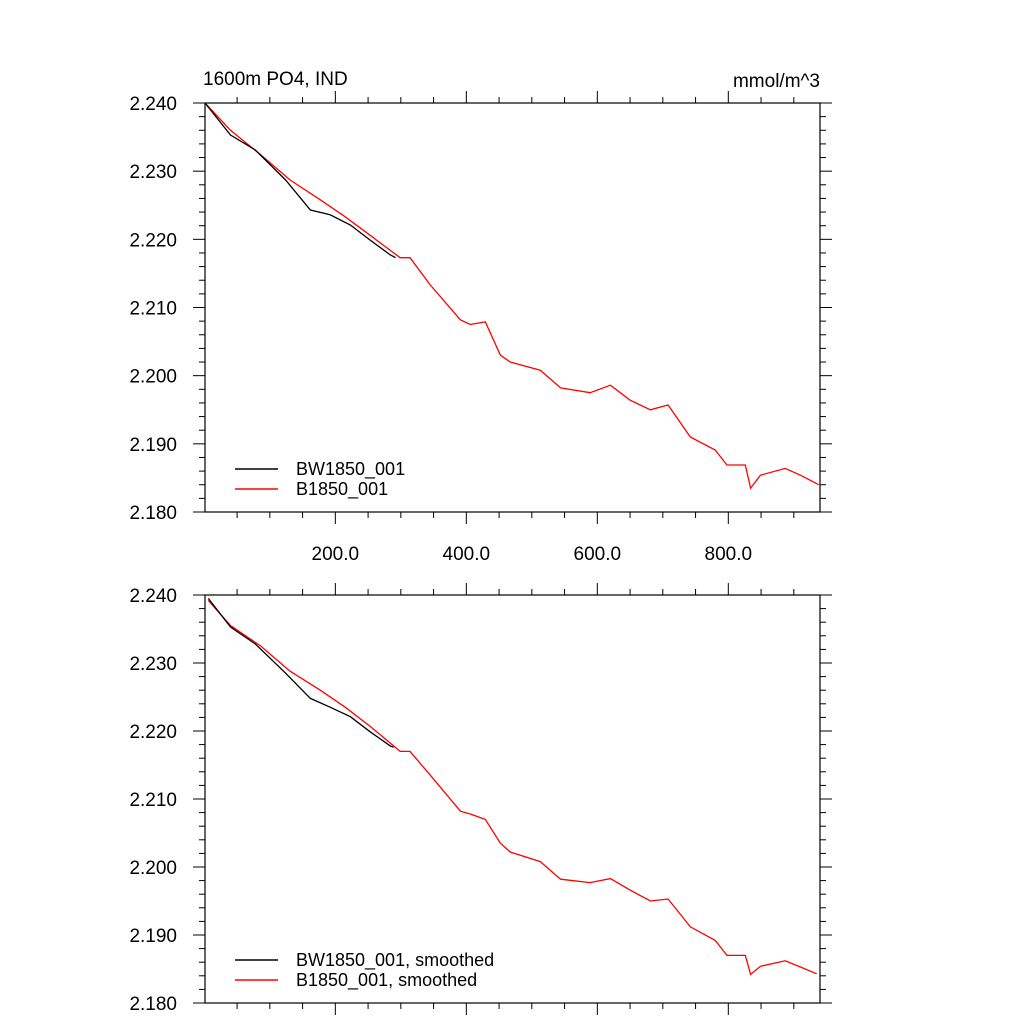 Image resolution: width=1024 pixels, height=1029 pixels. Describe the element at coordinates (395, 960) in the screenshot. I see `legend-label: BW1850_001, smoothed` at that location.